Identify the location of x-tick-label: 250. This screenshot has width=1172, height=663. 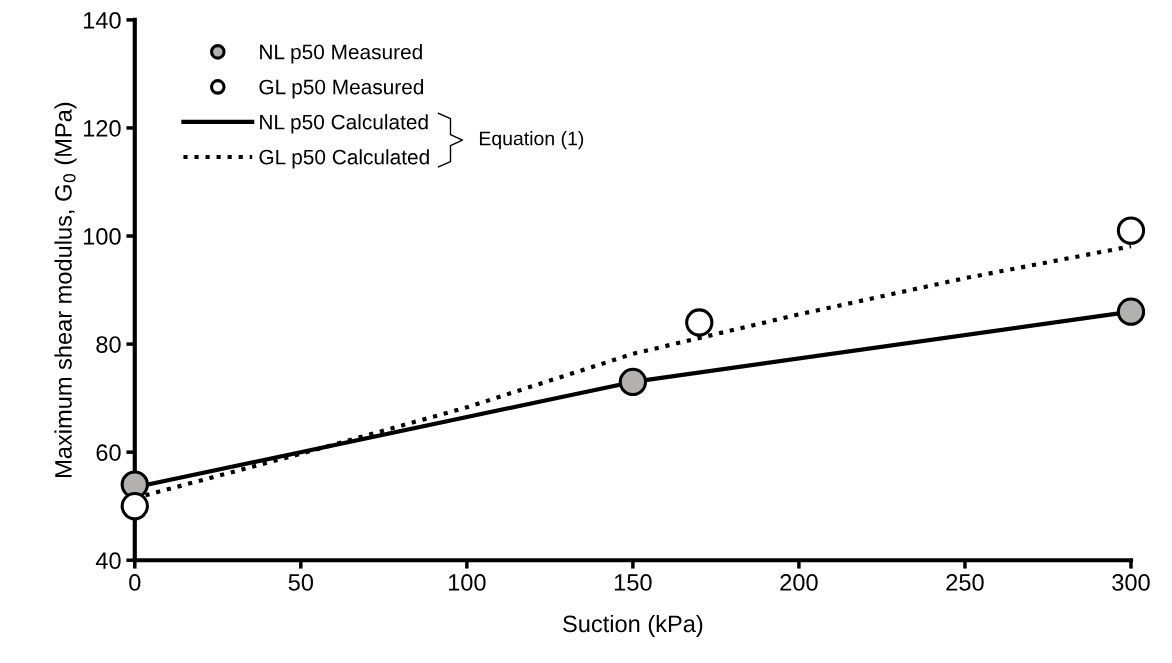
(965, 582).